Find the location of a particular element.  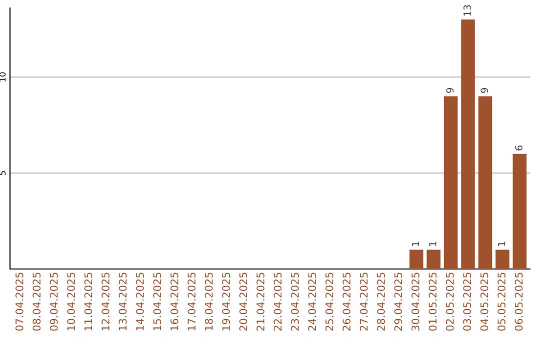

x-tick-label: 03.05.2025 is located at coordinates (467, 301).